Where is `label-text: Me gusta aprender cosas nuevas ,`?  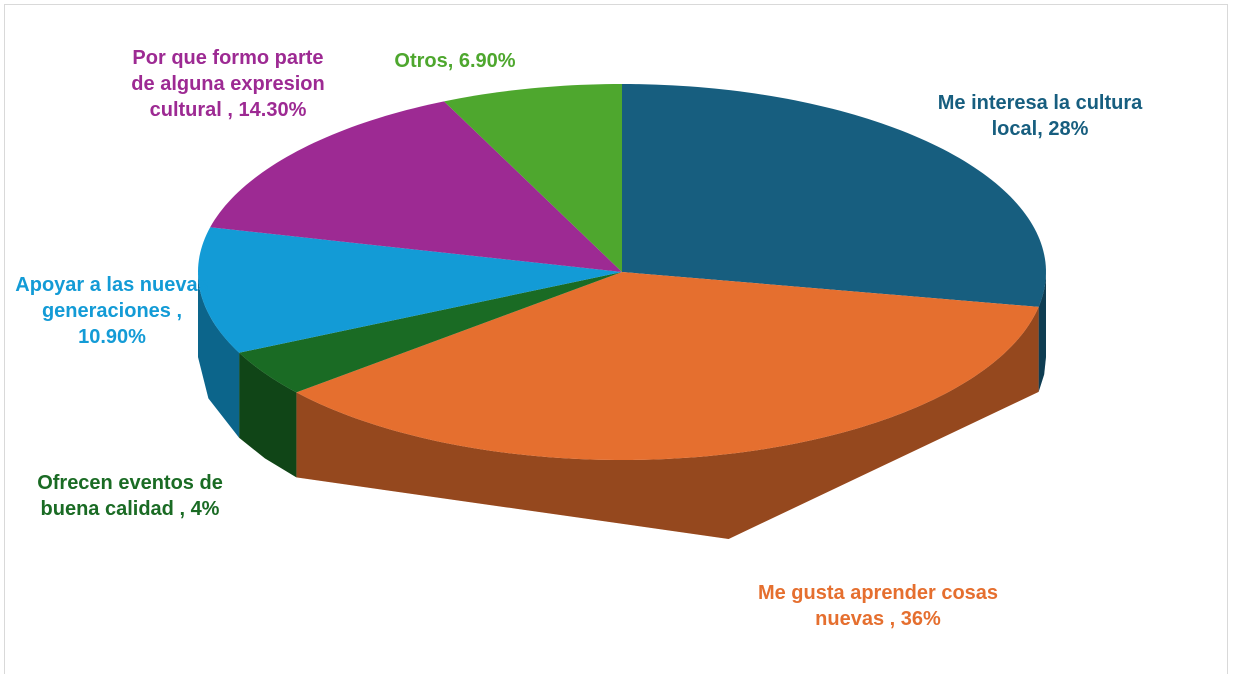 label-text: Me gusta aprender cosas nuevas , is located at coordinates (878, 606).